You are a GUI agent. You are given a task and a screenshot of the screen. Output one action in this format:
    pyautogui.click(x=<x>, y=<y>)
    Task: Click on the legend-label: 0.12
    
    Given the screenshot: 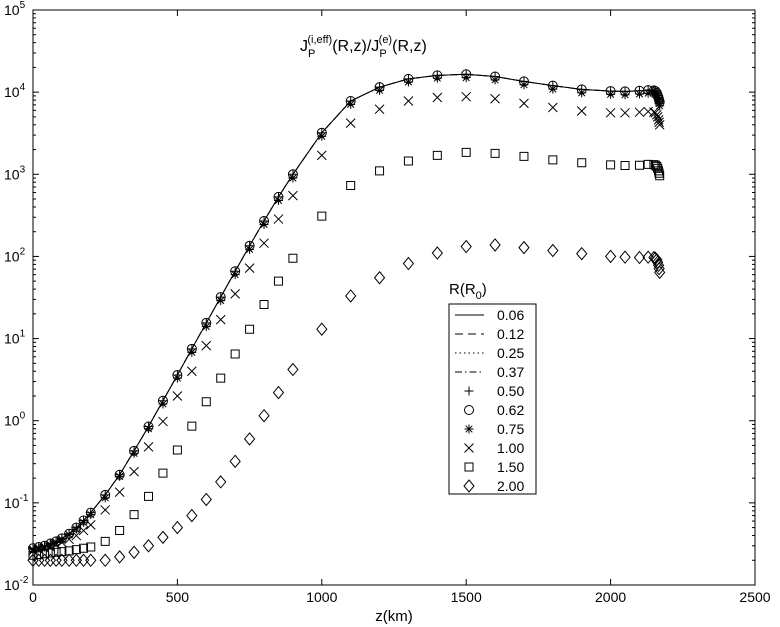 What is the action you would take?
    pyautogui.click(x=510, y=334)
    